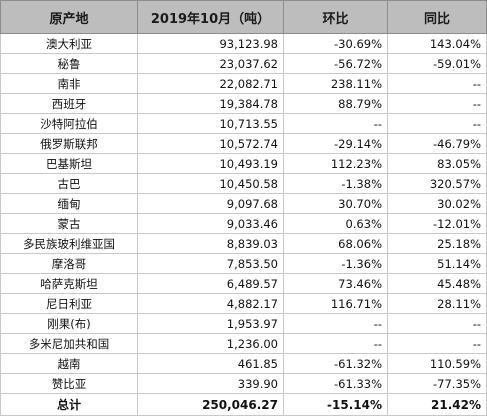 The image size is (487, 416). What do you see at coordinates (335, 17) in the screenshot?
I see `header-mom: 环比` at bounding box center [335, 17].